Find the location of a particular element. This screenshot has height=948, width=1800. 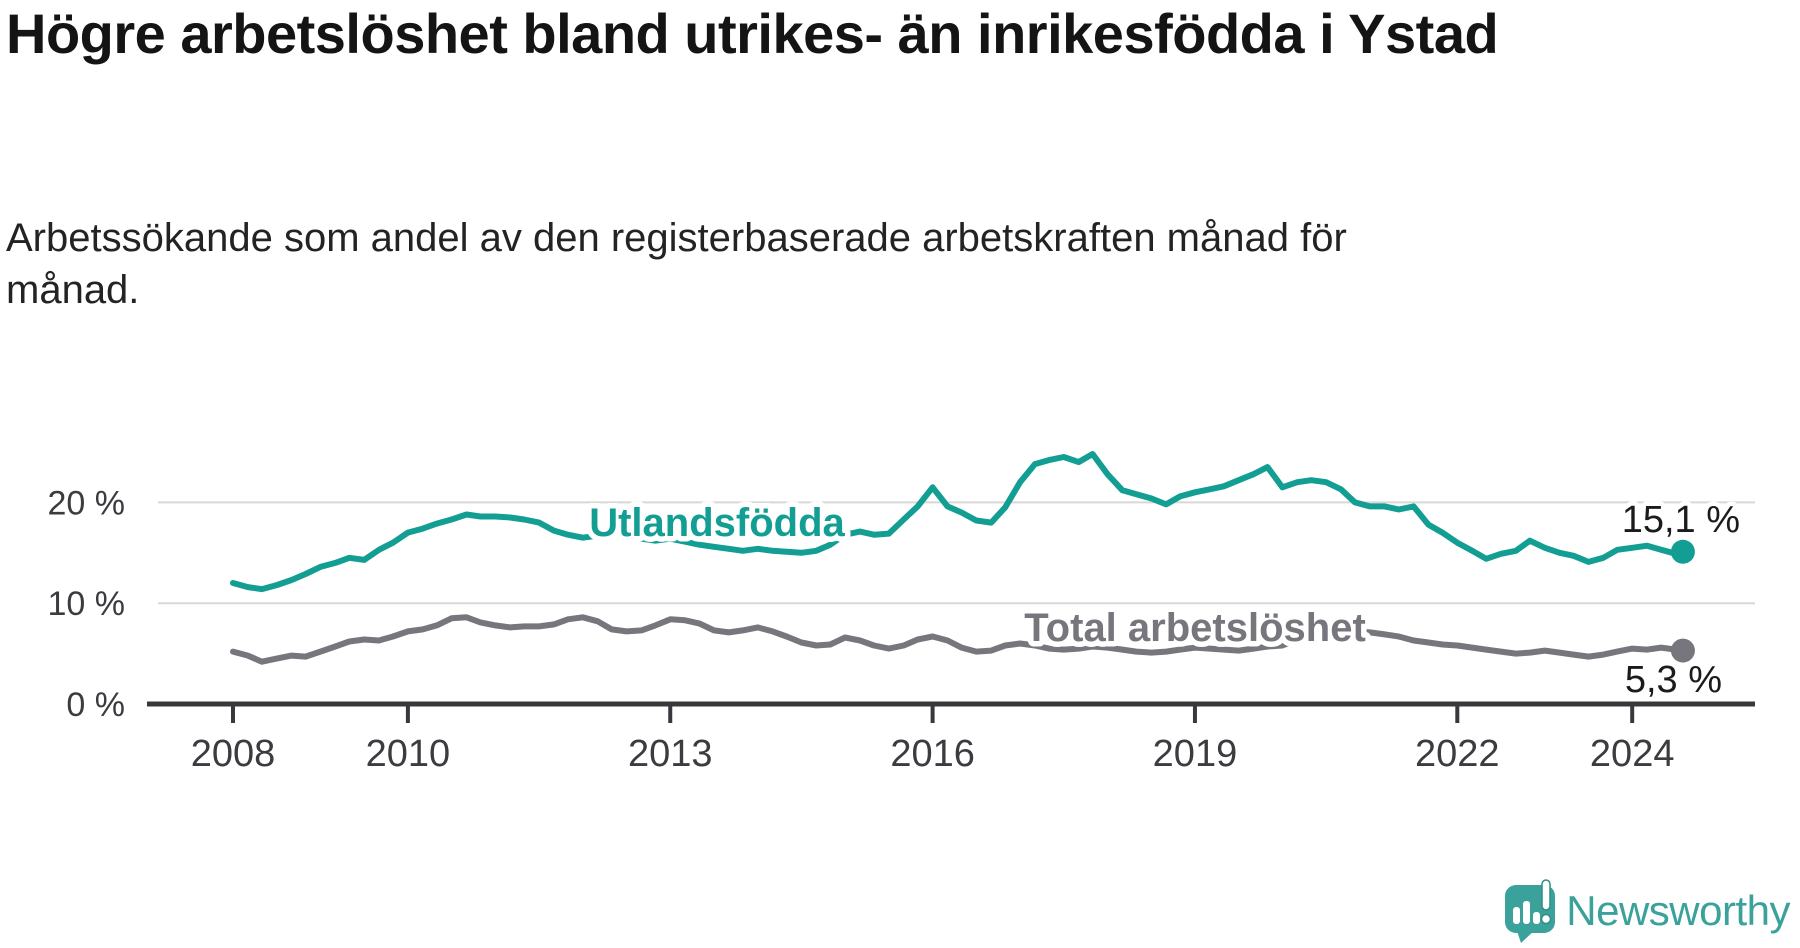

series-line-total is located at coordinates (958, 639).